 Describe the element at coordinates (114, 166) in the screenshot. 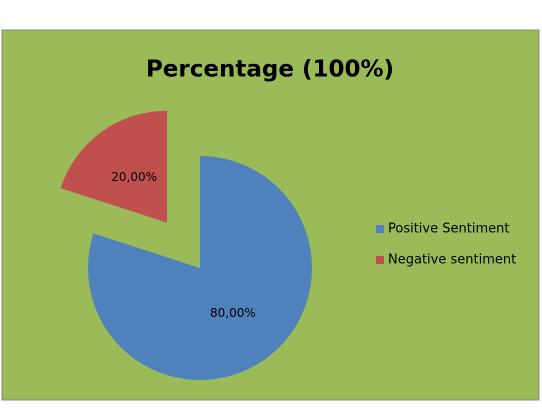

I see `pie-slice` at that location.